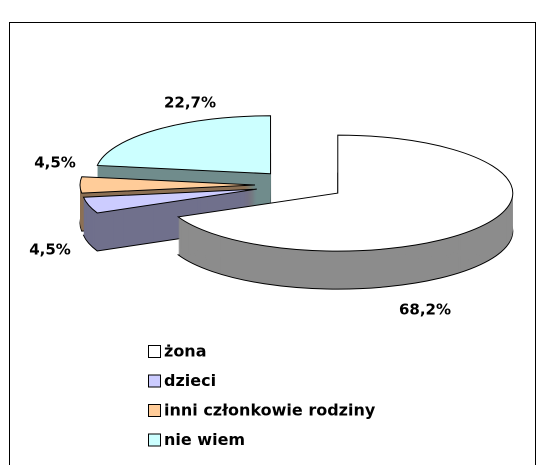 This screenshot has height=465, width=544. Describe the element at coordinates (190, 103) in the screenshot. I see `data-label: 22,7%` at that location.